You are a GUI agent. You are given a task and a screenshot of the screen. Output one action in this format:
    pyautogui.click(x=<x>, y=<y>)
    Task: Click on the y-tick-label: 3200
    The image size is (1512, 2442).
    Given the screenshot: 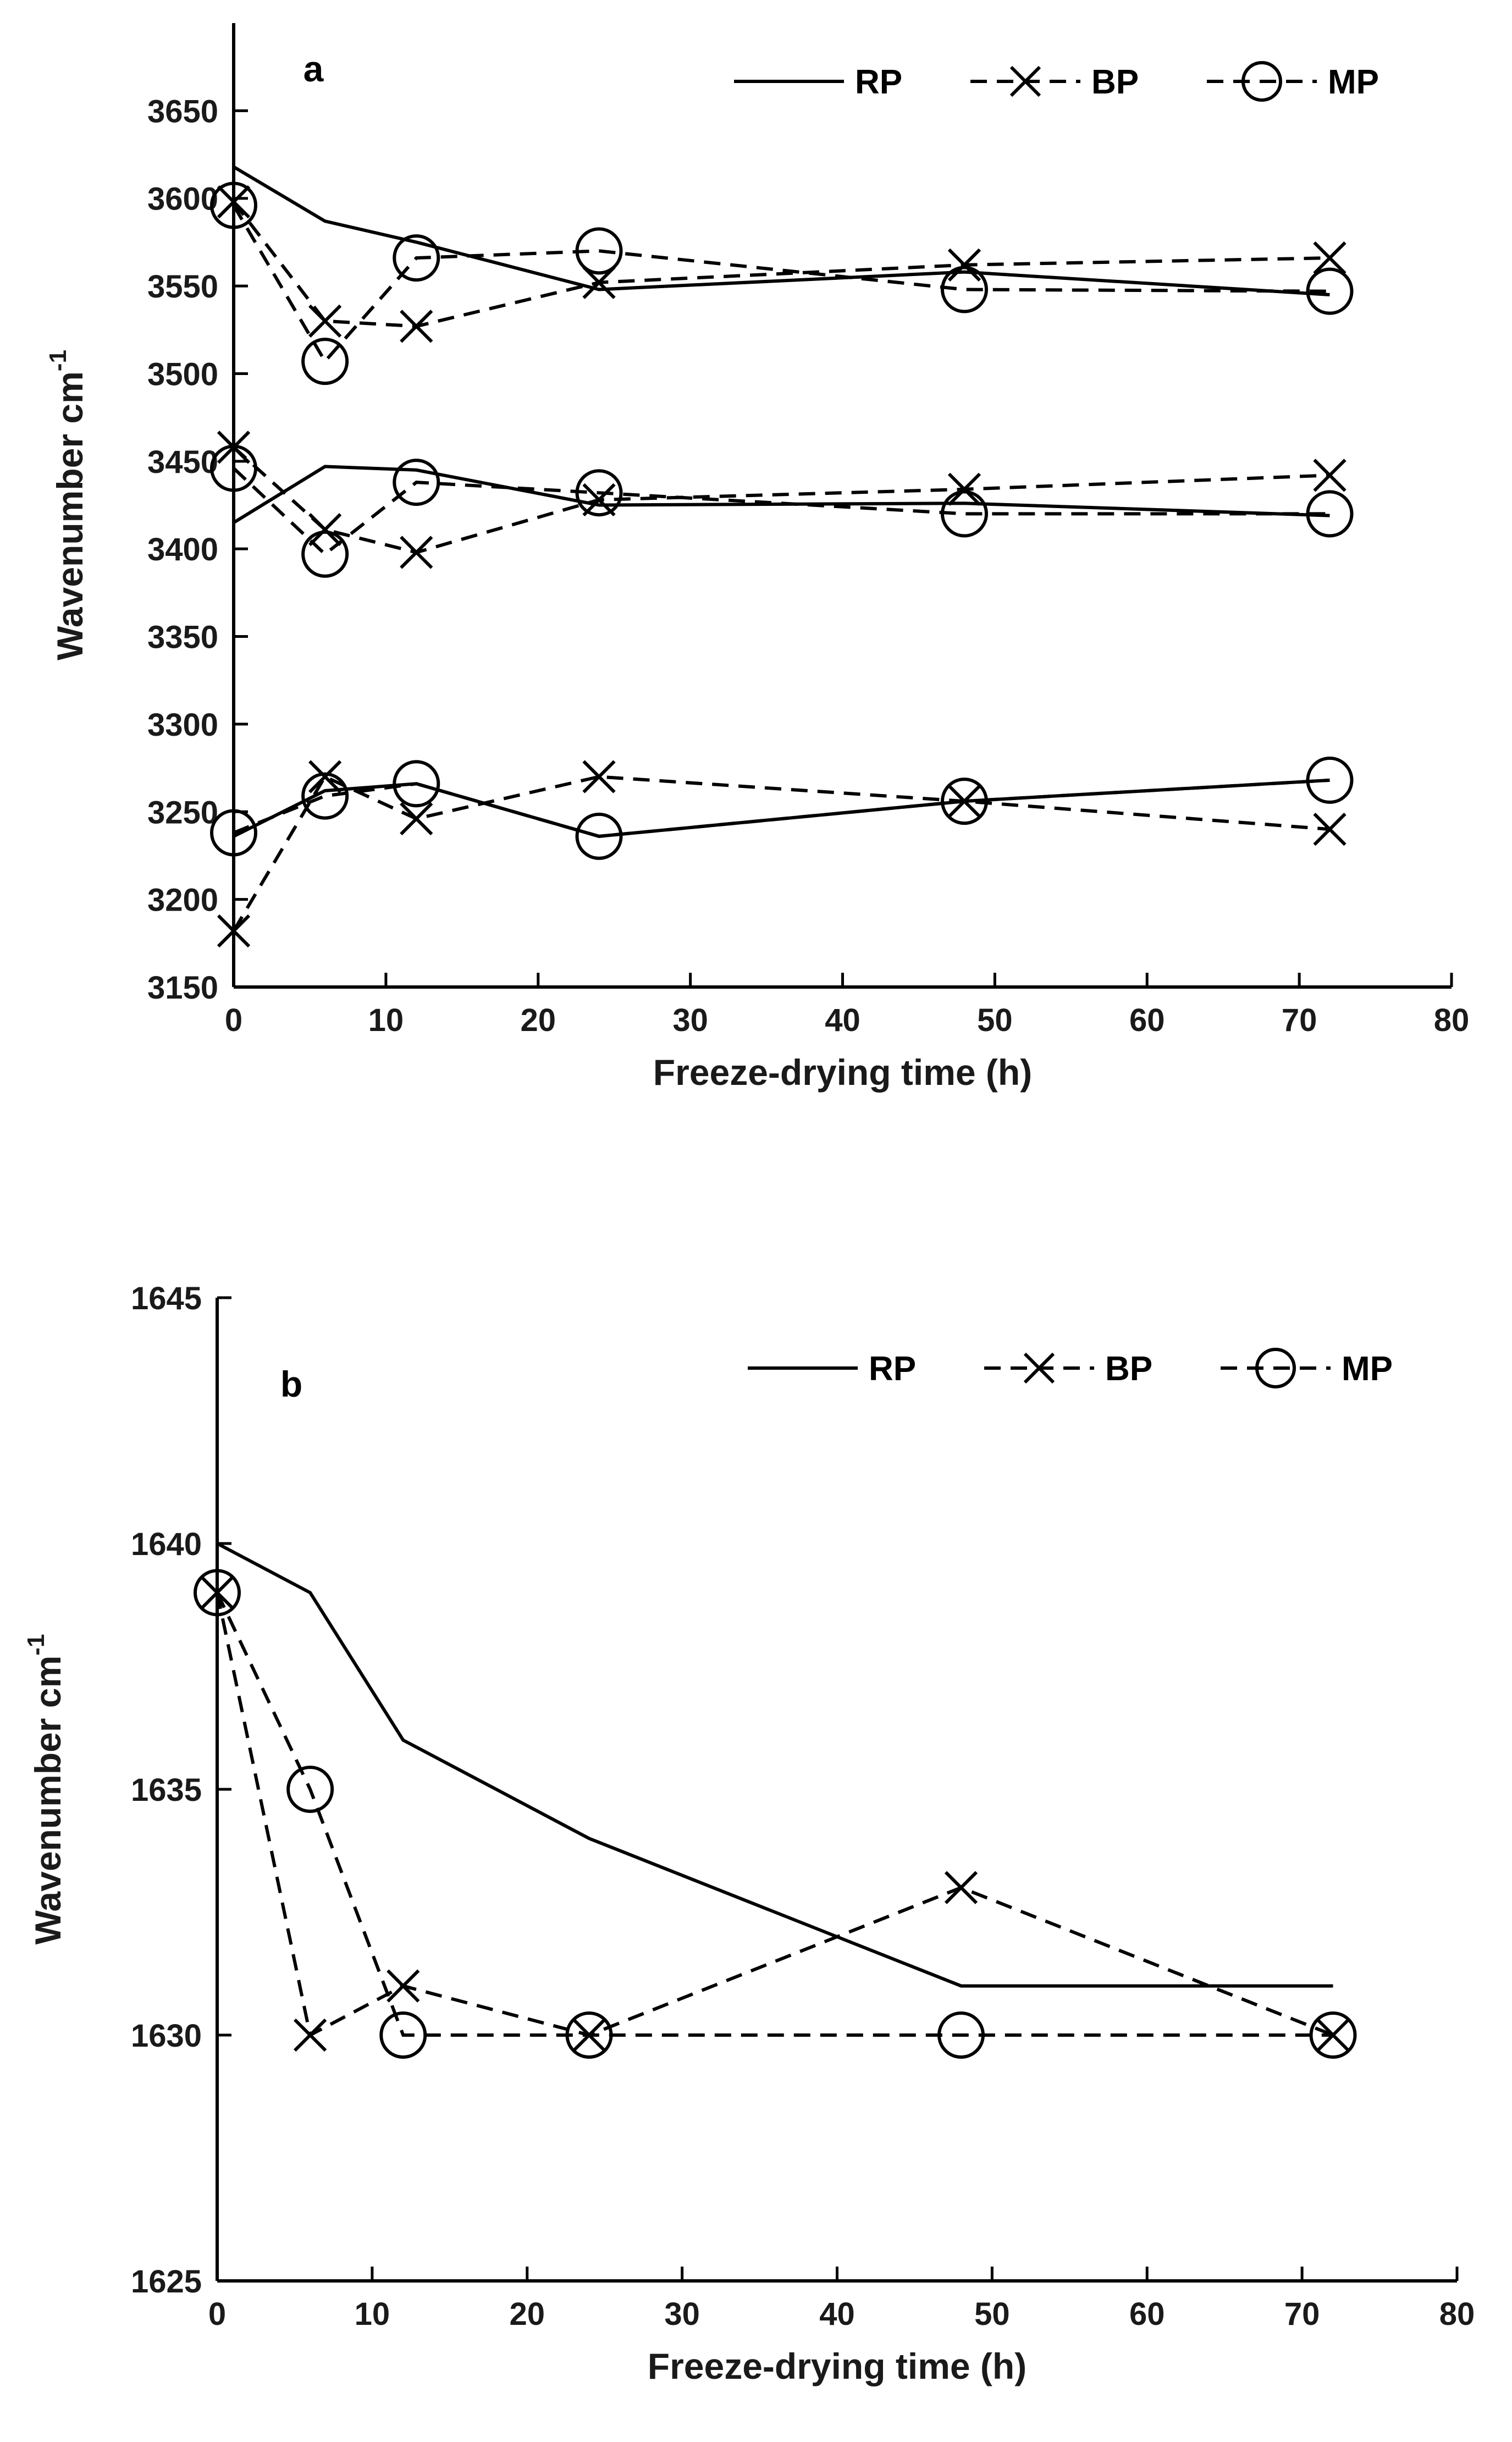 What is the action you would take?
    pyautogui.click(x=183, y=900)
    